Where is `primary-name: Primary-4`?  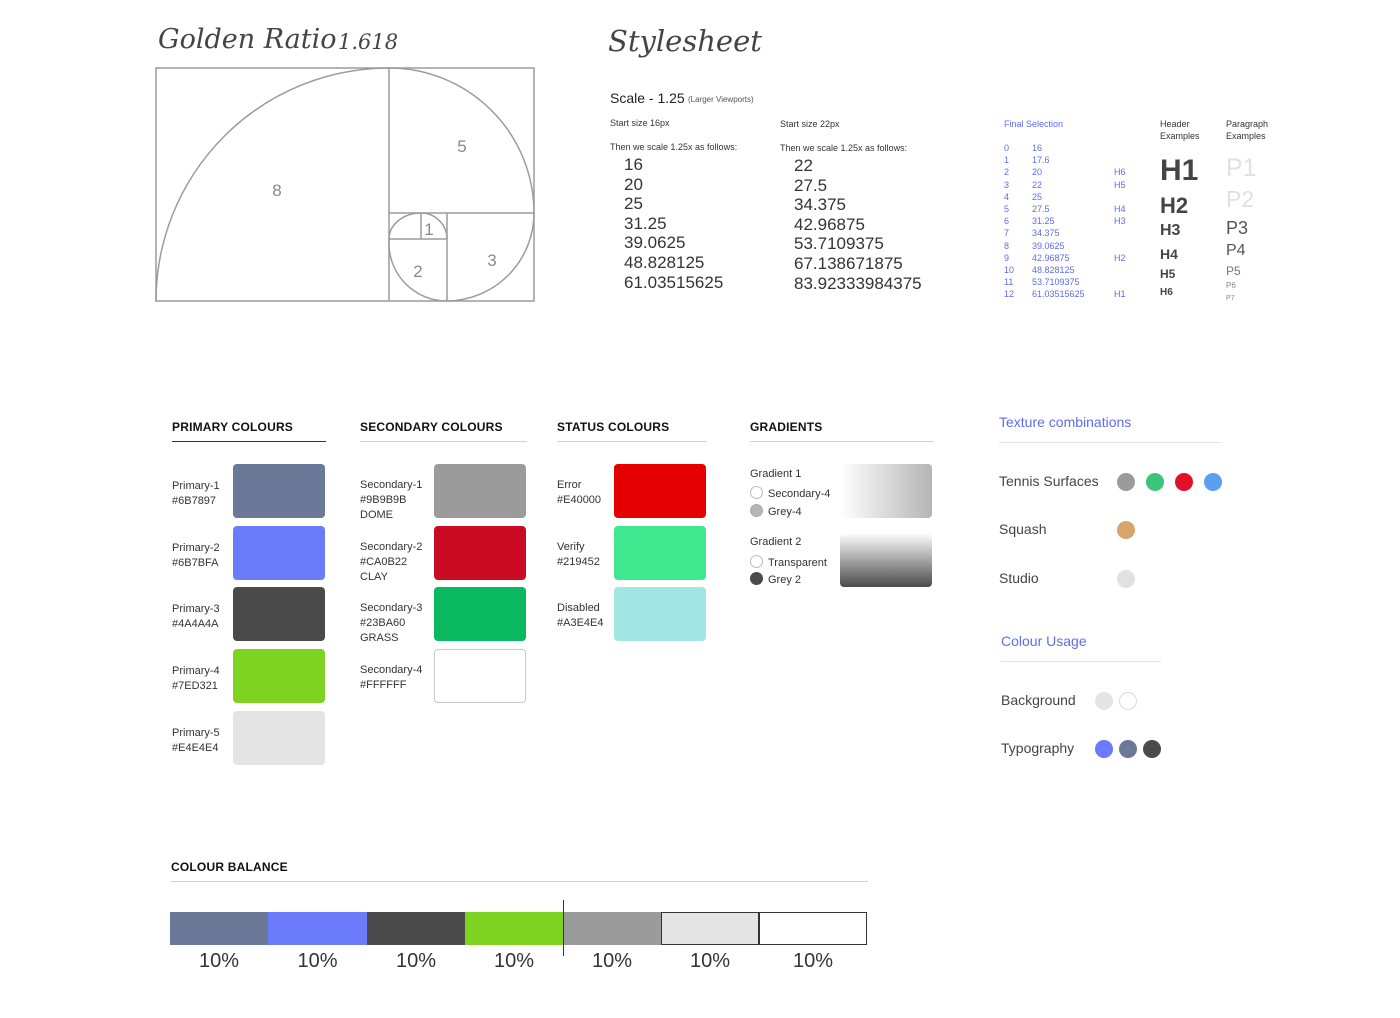
primary-name: Primary-4 is located at coordinates (196, 671).